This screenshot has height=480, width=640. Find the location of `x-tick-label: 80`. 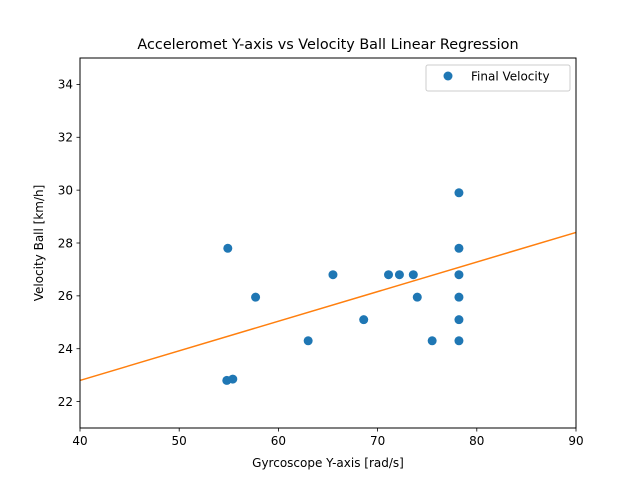

x-tick-label: 80 is located at coordinates (476, 441).